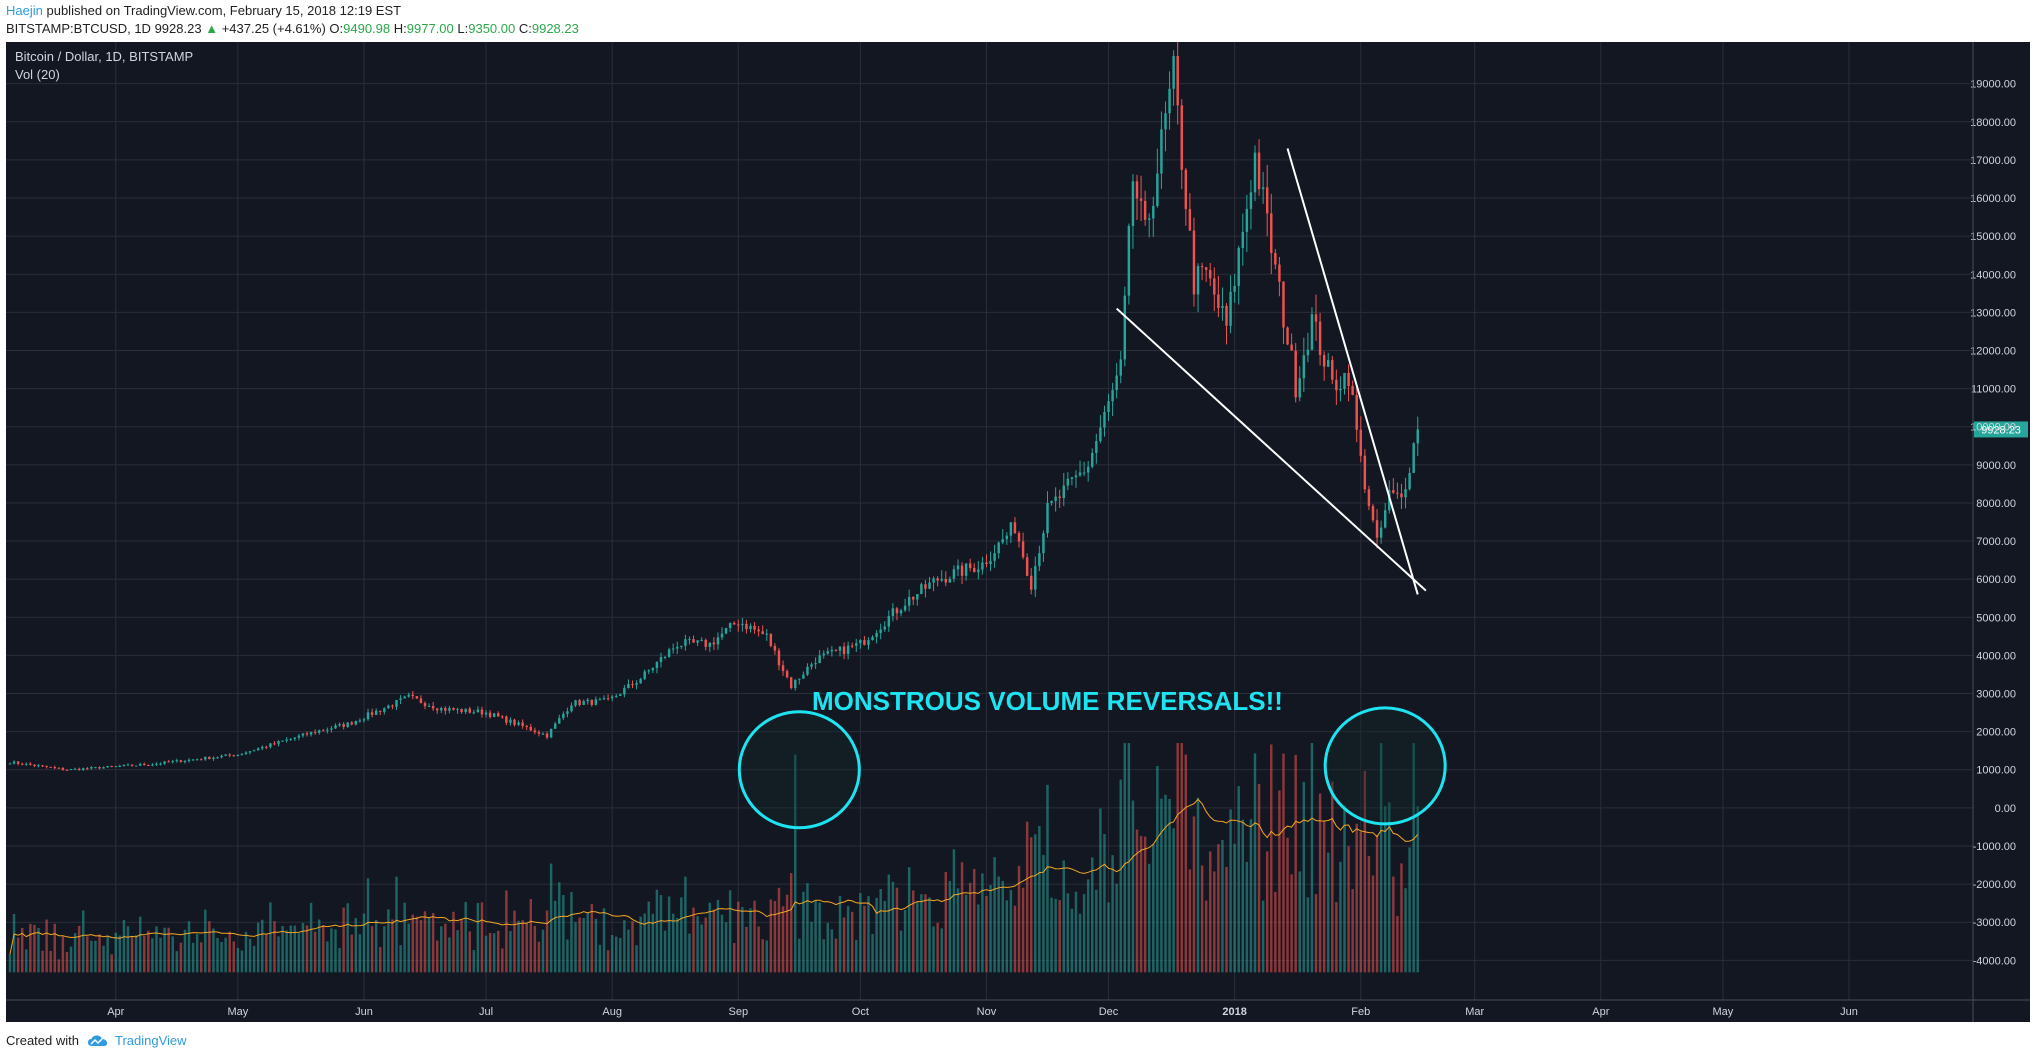 The image size is (2035, 1058). Describe the element at coordinates (2005, 809) in the screenshot. I see `y-tick-label: 0.00` at that location.